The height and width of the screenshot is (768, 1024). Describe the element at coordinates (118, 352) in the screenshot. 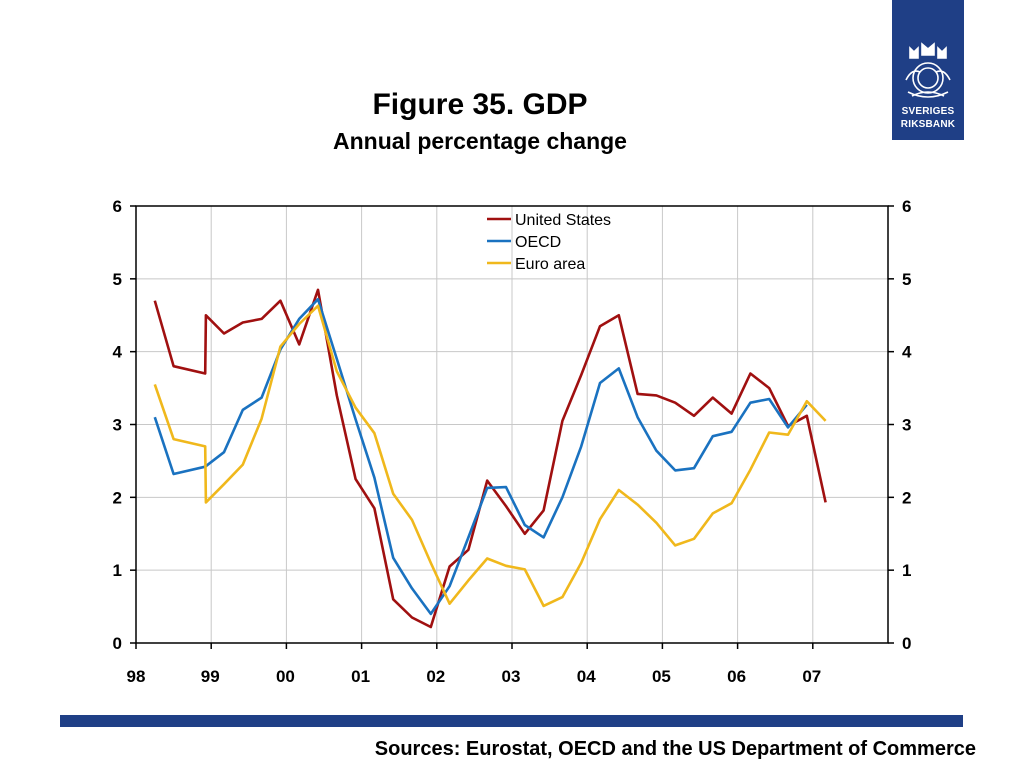

I see `y-tick-label-left: 4` at that location.